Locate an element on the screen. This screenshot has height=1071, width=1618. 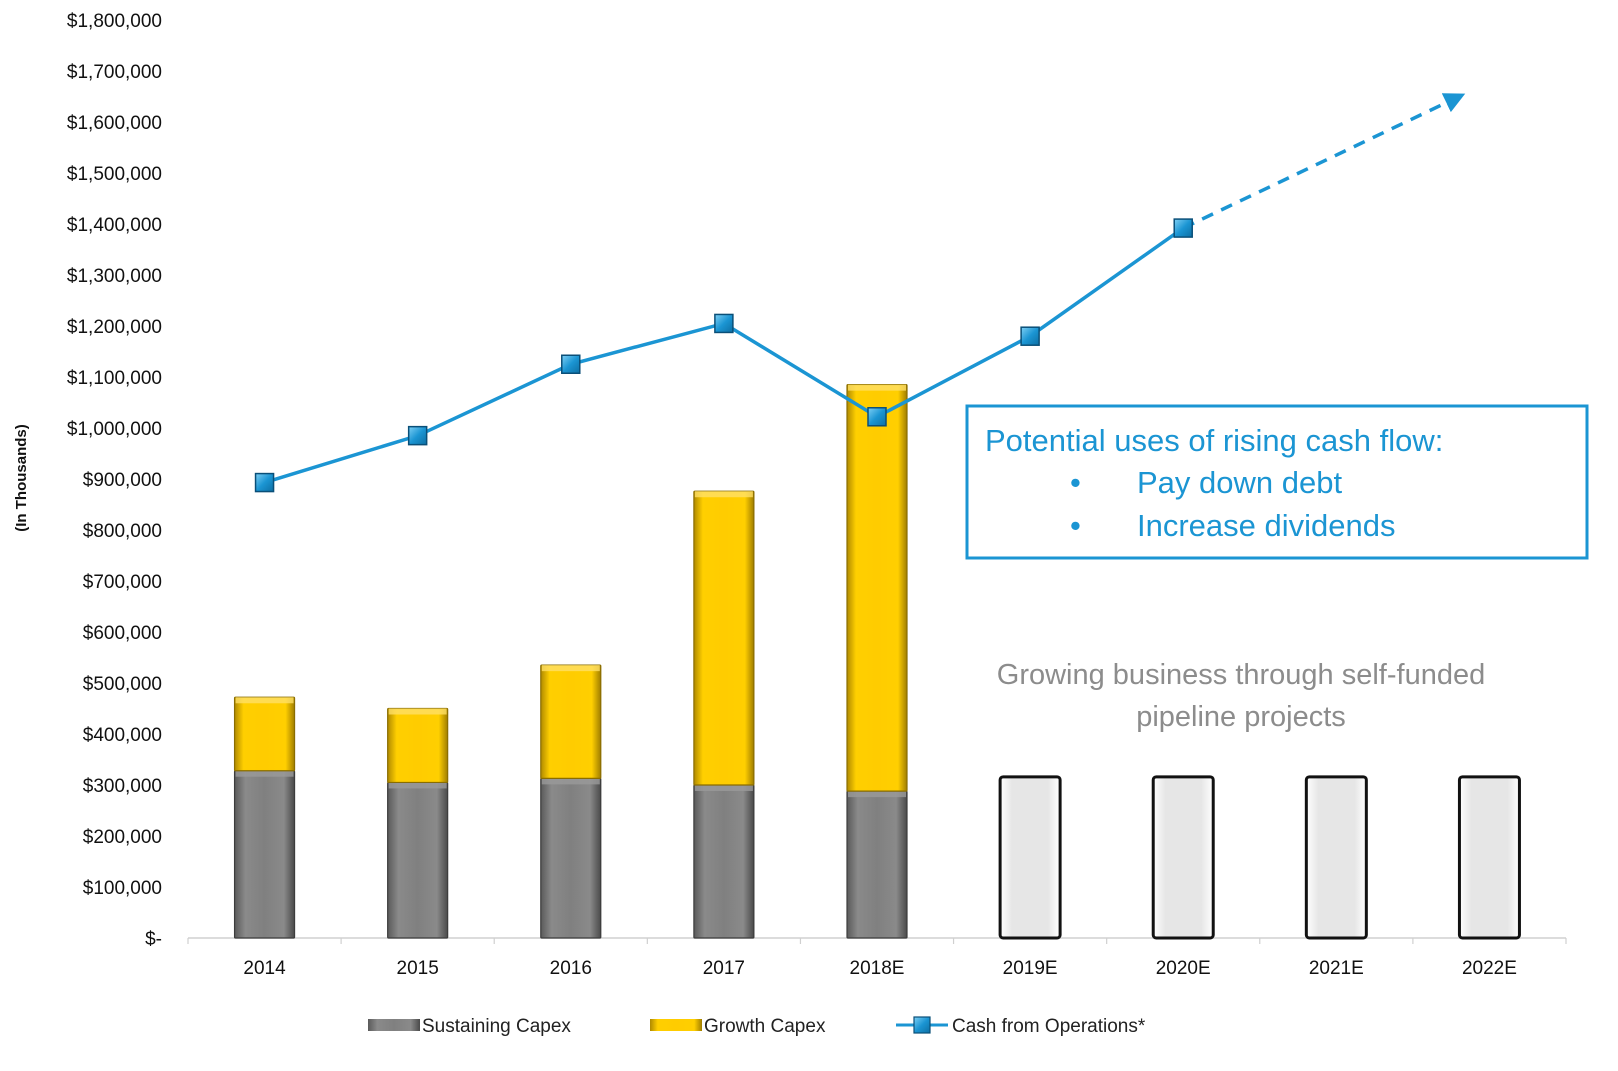
legend-swatch-growth is located at coordinates (676, 1025).